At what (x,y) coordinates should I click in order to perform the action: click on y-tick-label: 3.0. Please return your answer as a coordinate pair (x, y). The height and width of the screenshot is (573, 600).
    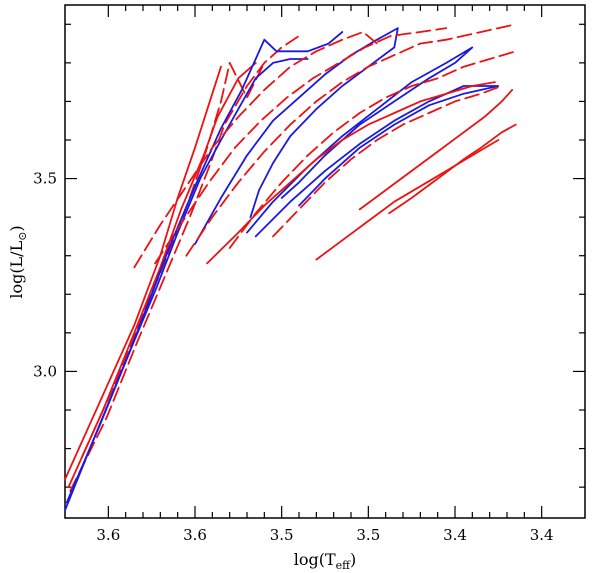
    Looking at the image, I should click on (45, 371).